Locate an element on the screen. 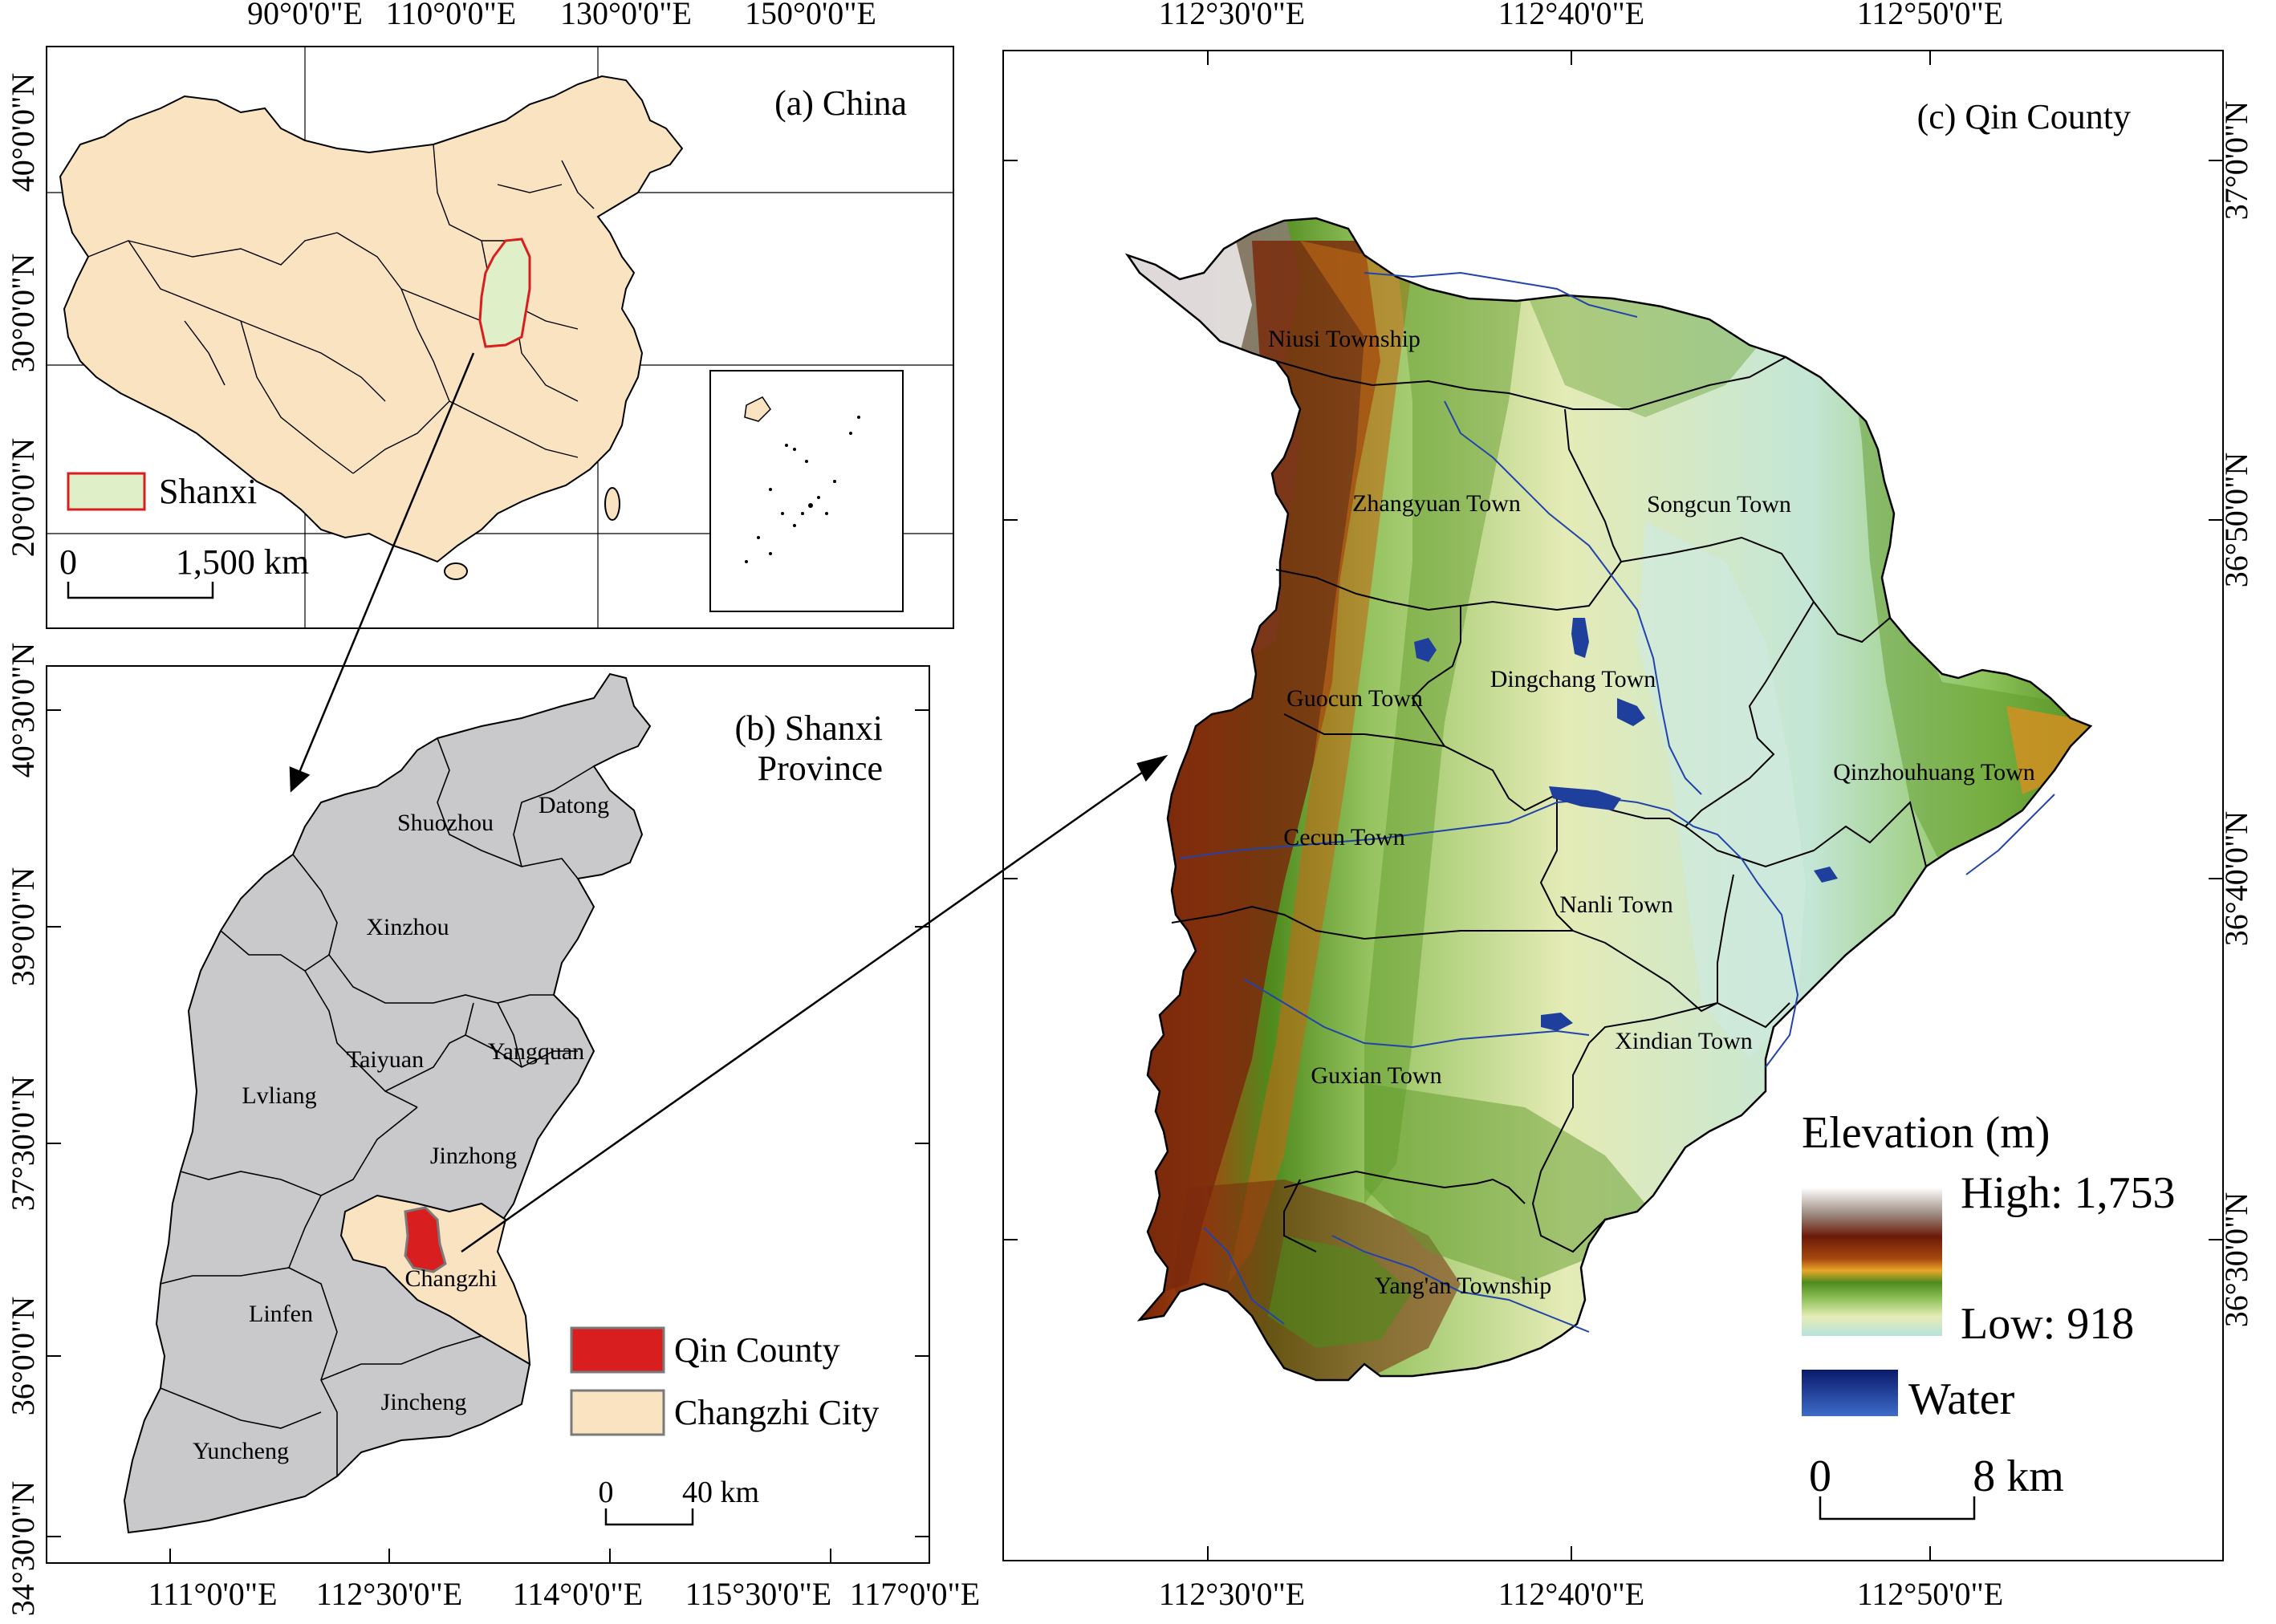 Image resolution: width=2276 pixels, height=1624 pixels. panel-a-scale-bar: 0 1,500 km is located at coordinates (184, 570).